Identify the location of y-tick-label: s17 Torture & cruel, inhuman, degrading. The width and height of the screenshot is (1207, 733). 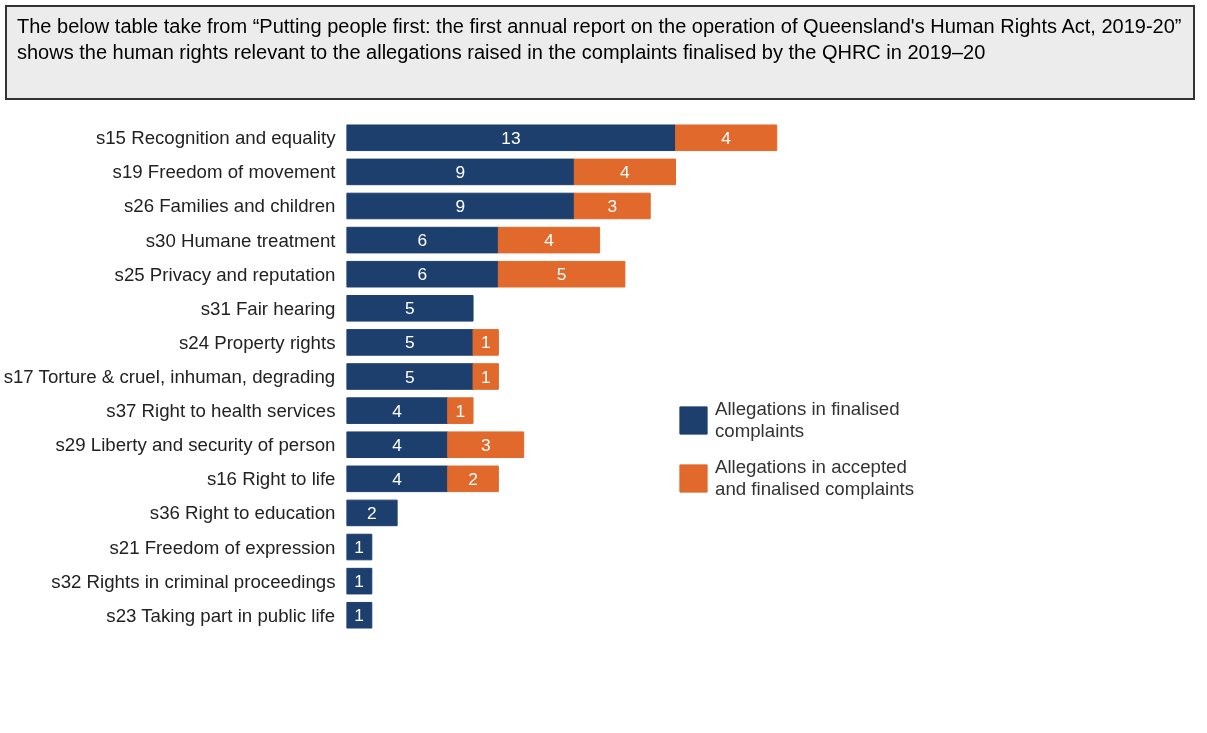
(169, 377).